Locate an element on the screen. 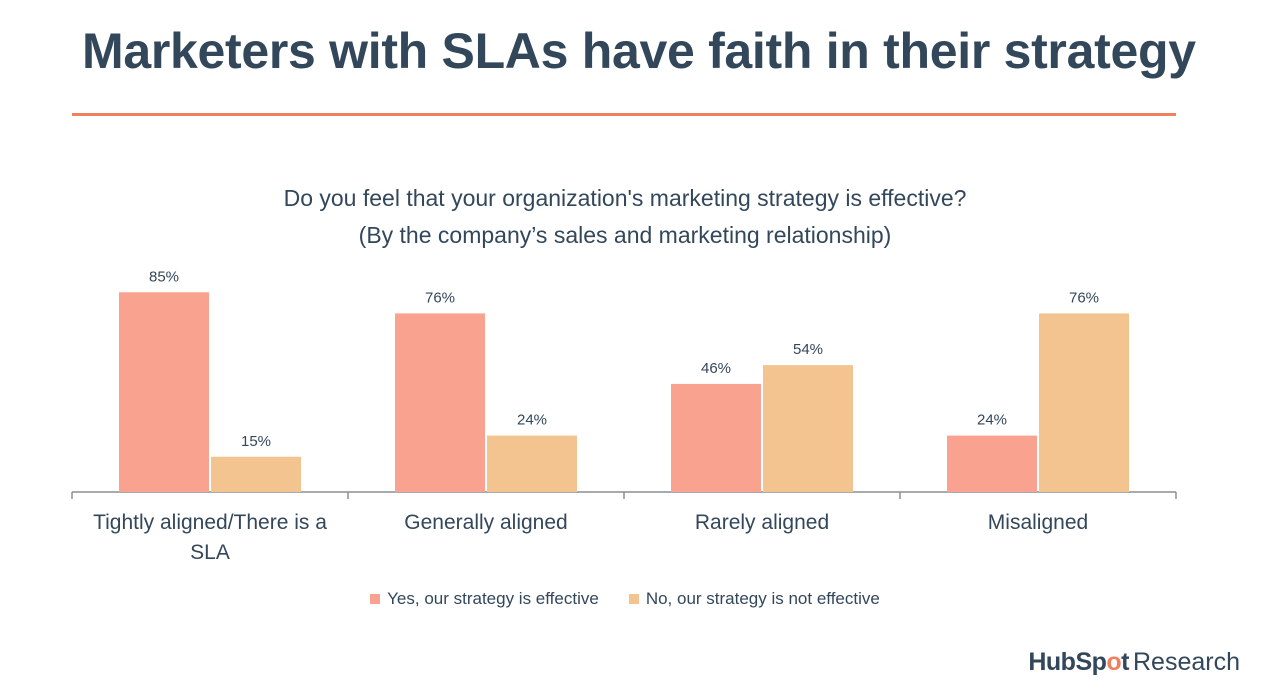 The image size is (1262, 694). legend-swatch-no is located at coordinates (633, 599).